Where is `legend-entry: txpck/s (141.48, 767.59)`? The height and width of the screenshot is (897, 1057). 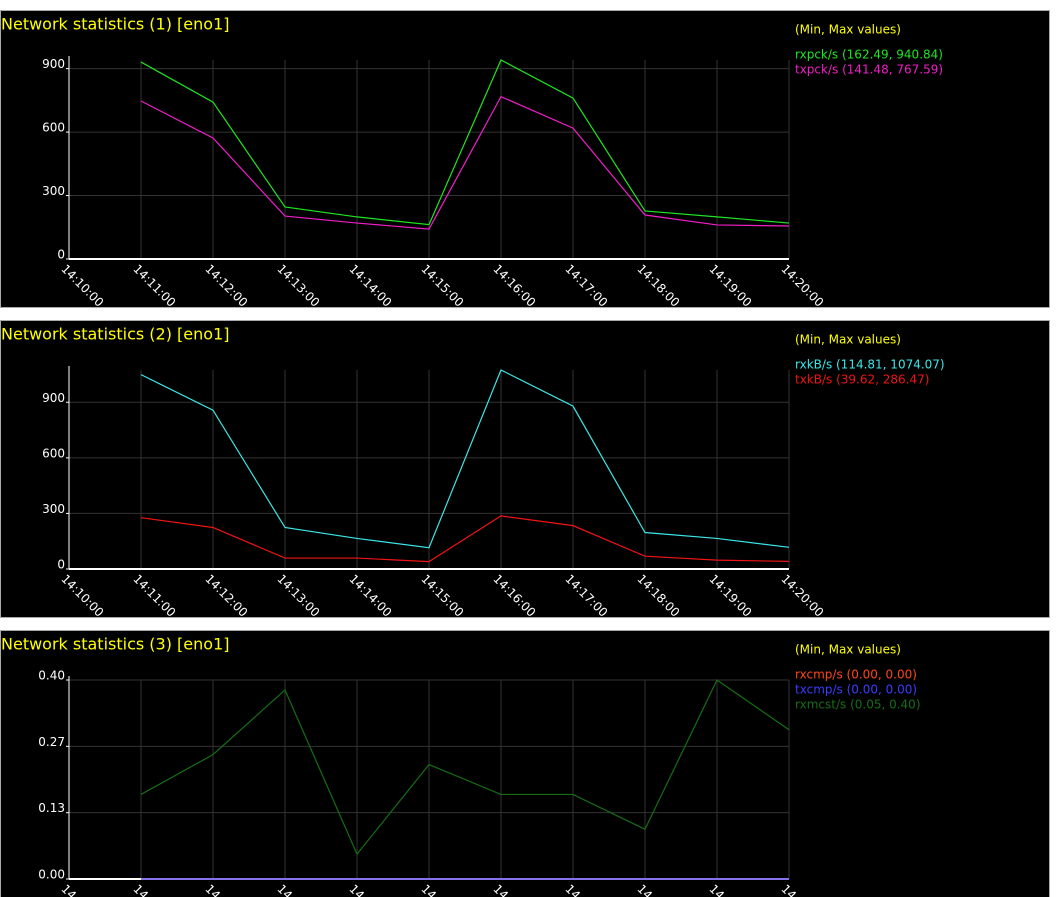
legend-entry: txpck/s (141.48, 767.59) is located at coordinates (869, 70).